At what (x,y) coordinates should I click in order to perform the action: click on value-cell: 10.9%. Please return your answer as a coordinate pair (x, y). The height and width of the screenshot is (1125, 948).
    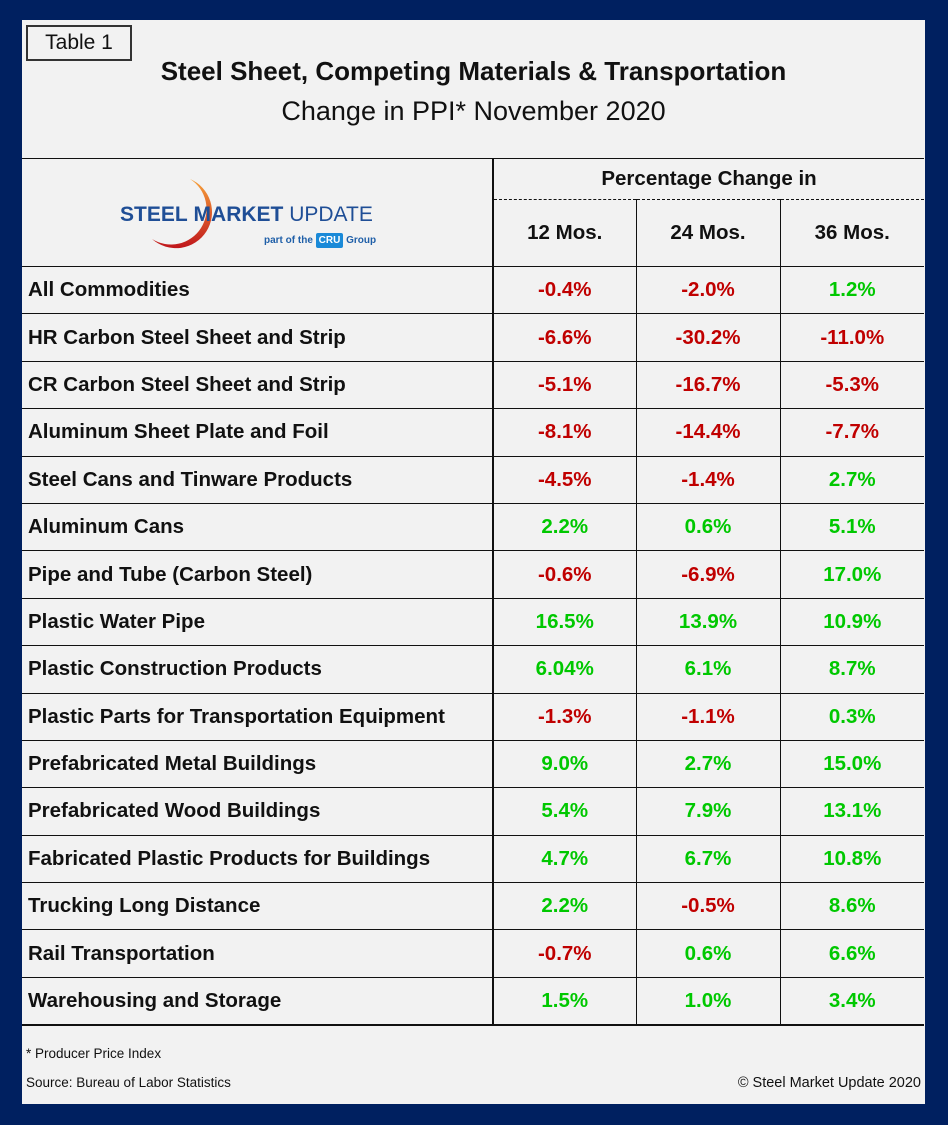
    Looking at the image, I should click on (852, 621).